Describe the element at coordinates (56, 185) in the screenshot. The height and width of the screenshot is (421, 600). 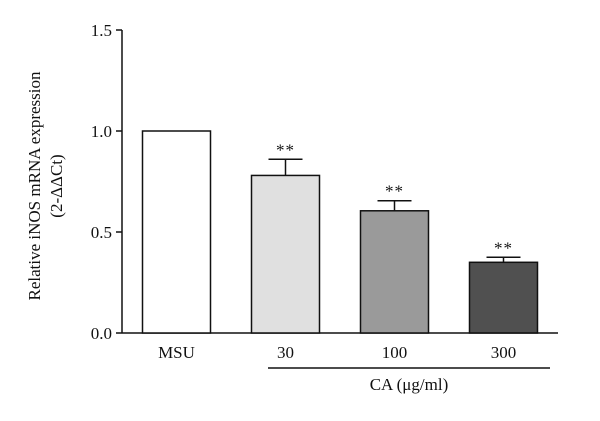
I see `y-axis-unit-label: (2-ΔΔCt)` at that location.